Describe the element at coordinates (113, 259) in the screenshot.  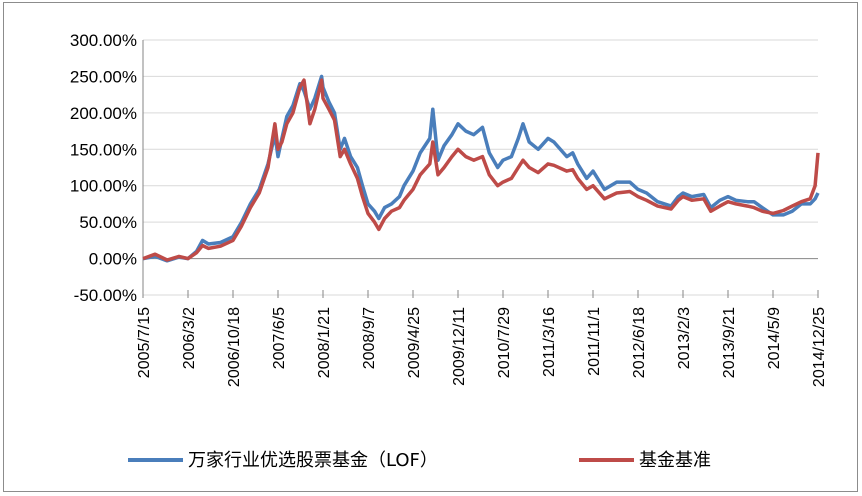
I see `y-tick-label: 0.00%` at that location.